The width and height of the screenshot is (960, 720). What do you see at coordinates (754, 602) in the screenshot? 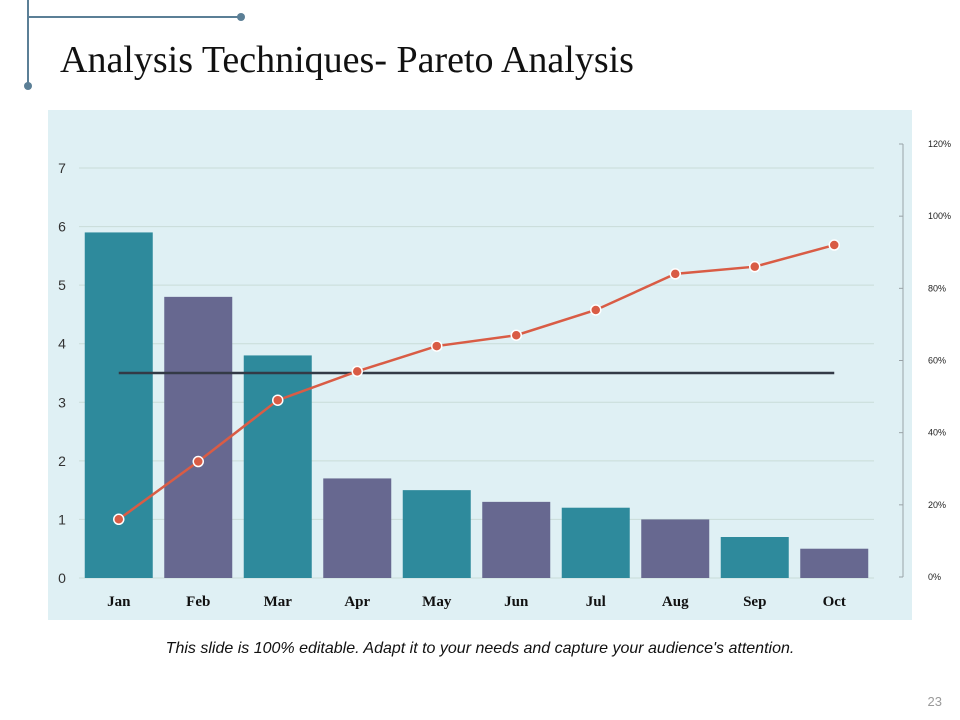
I see `x-tick-label: Sep` at bounding box center [754, 602].